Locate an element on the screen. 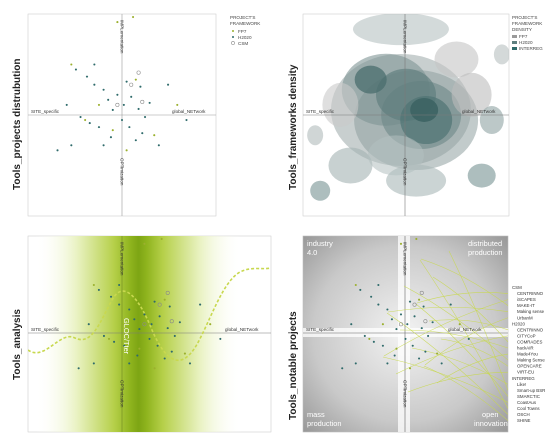  axis-label-left: SITE_specific is located at coordinates (45, 329).